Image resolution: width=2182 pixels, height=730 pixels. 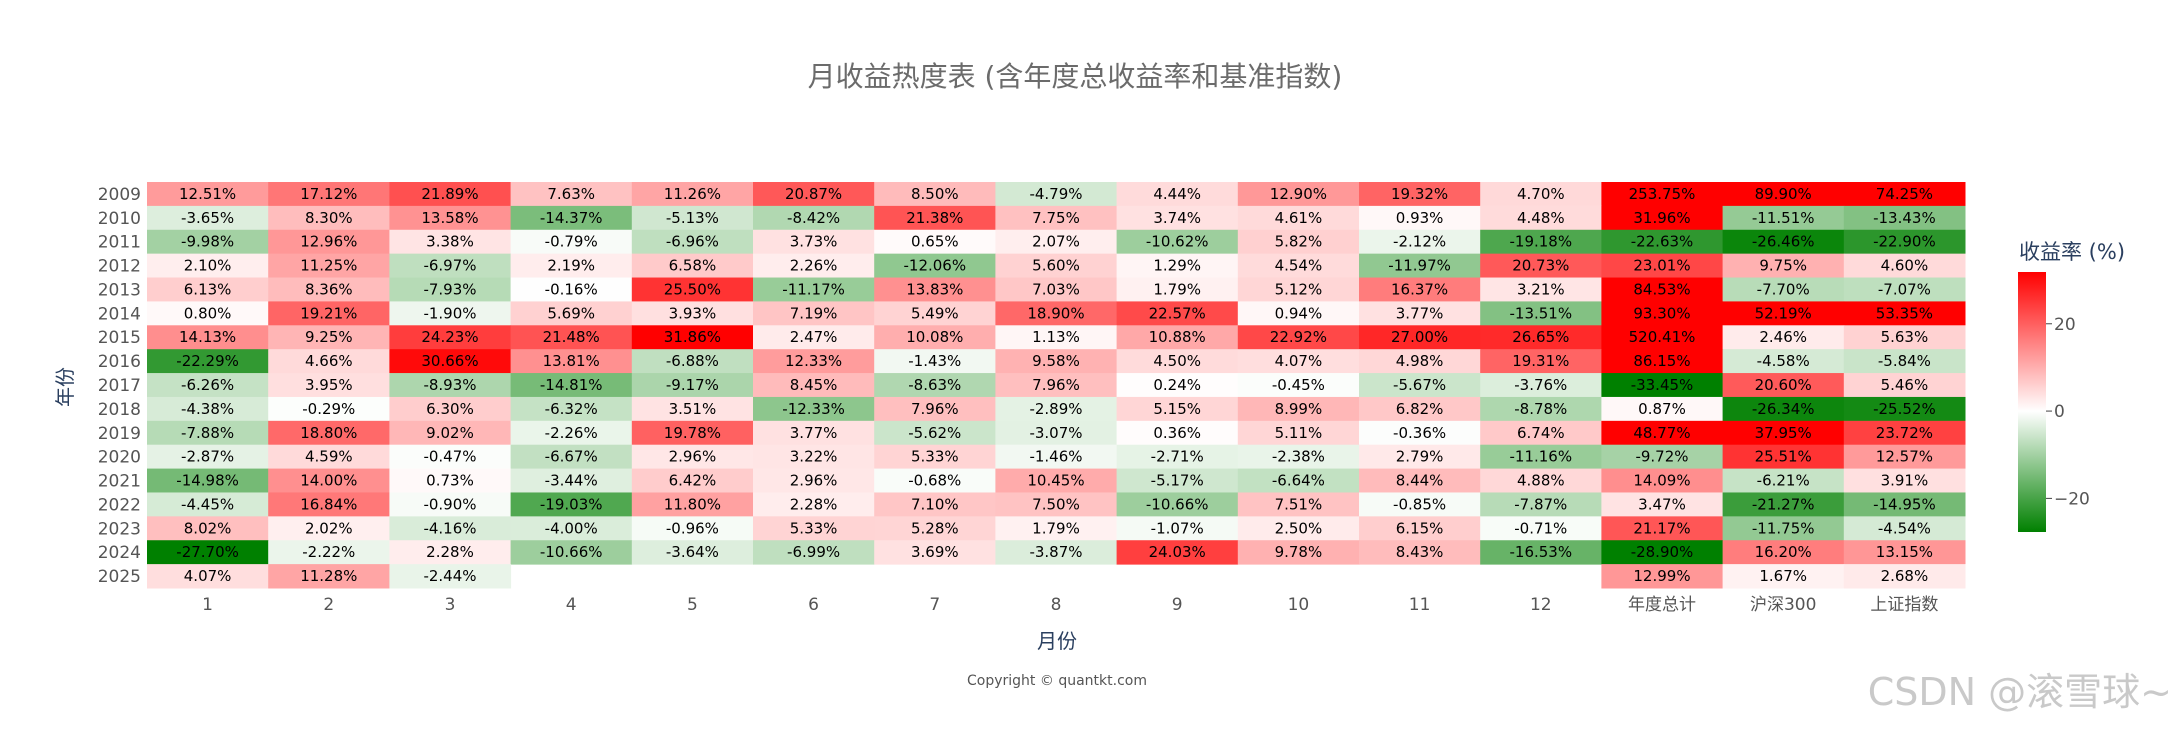 What do you see at coordinates (207, 194) in the screenshot?
I see `cell-value-label: 12.51%` at bounding box center [207, 194].